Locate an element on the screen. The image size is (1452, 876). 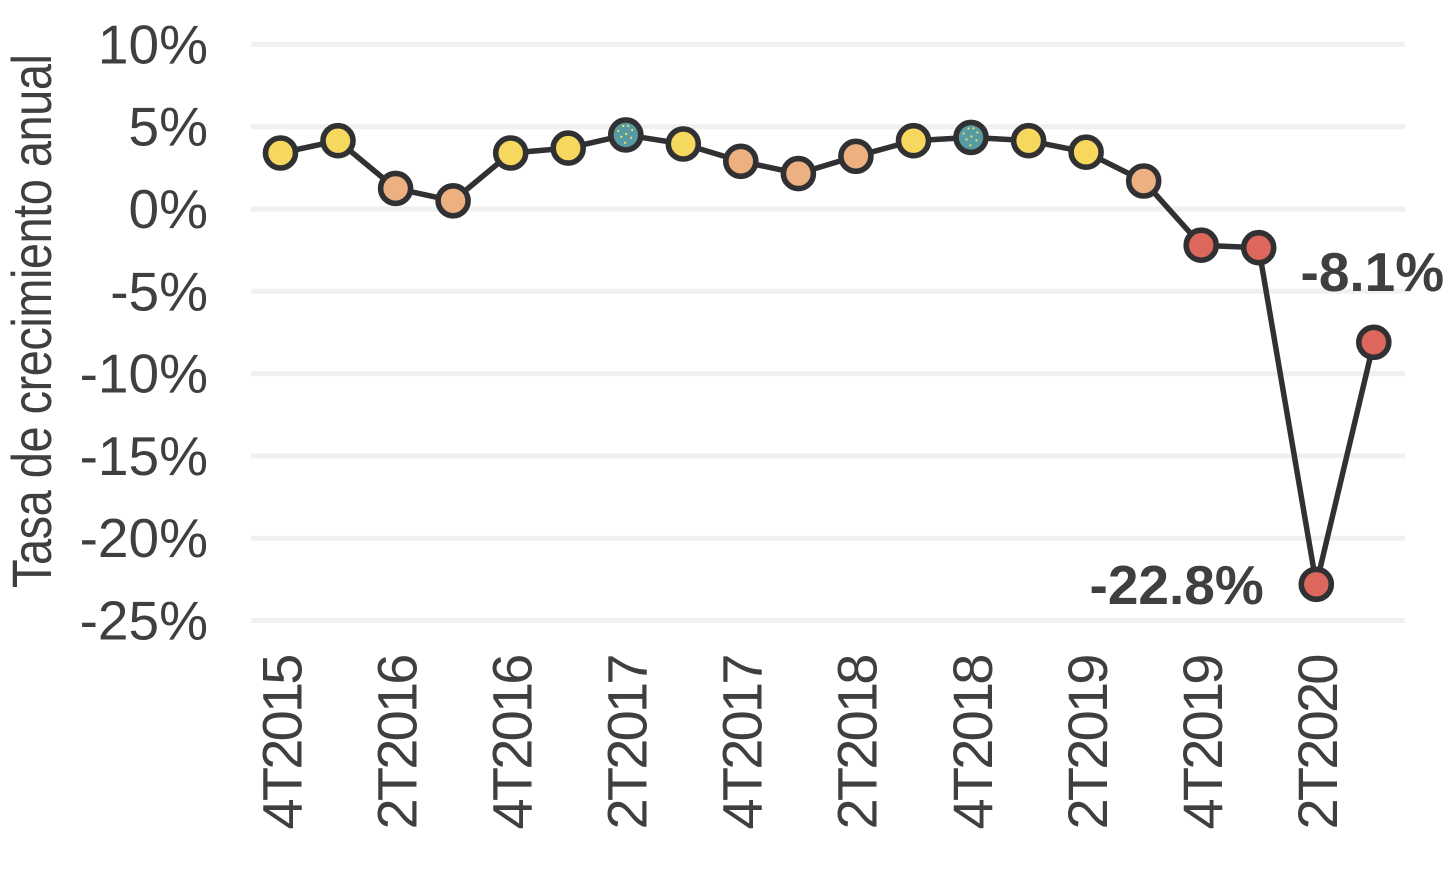
svg-text: 10% is located at coordinates (153, 44).